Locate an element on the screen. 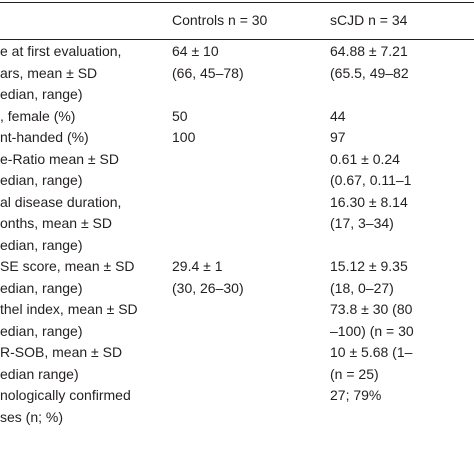  row-label: edian range) is located at coordinates (39, 373).